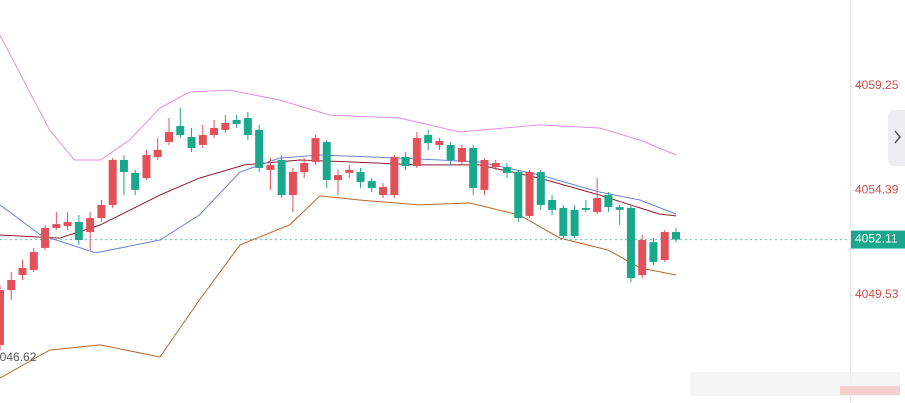 The height and width of the screenshot is (403, 905). I want to click on last-price-tag, so click(878, 239).